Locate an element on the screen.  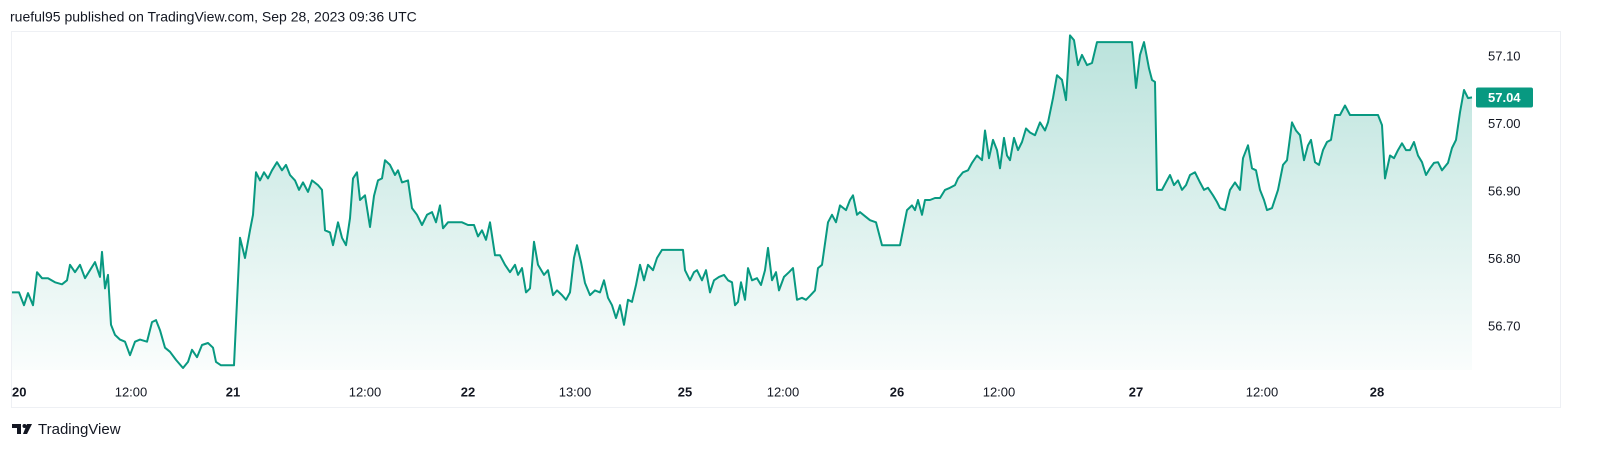
x-tick-label: 26 is located at coordinates (897, 391).